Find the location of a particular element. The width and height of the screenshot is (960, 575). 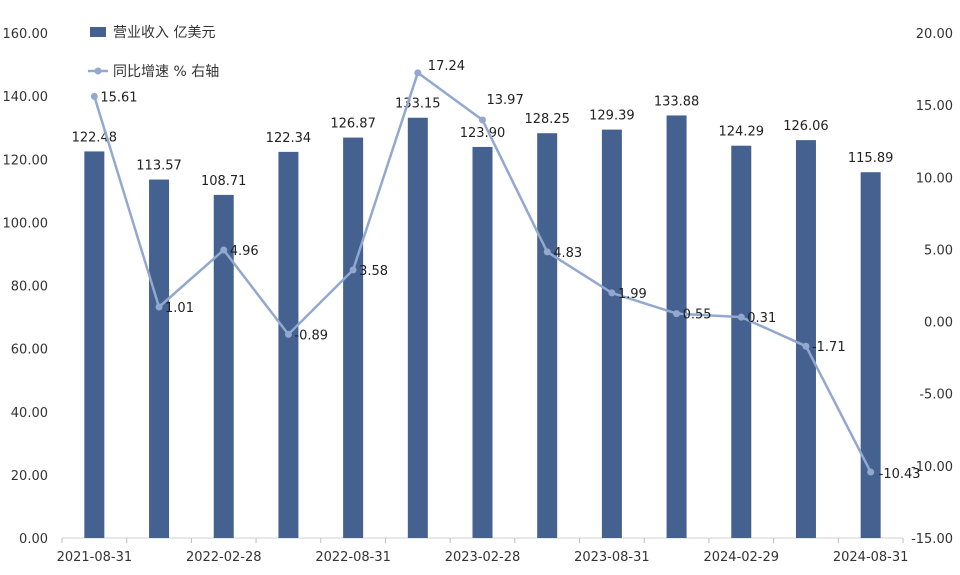

y-right-tick-label: 5.00 is located at coordinates (938, 250).